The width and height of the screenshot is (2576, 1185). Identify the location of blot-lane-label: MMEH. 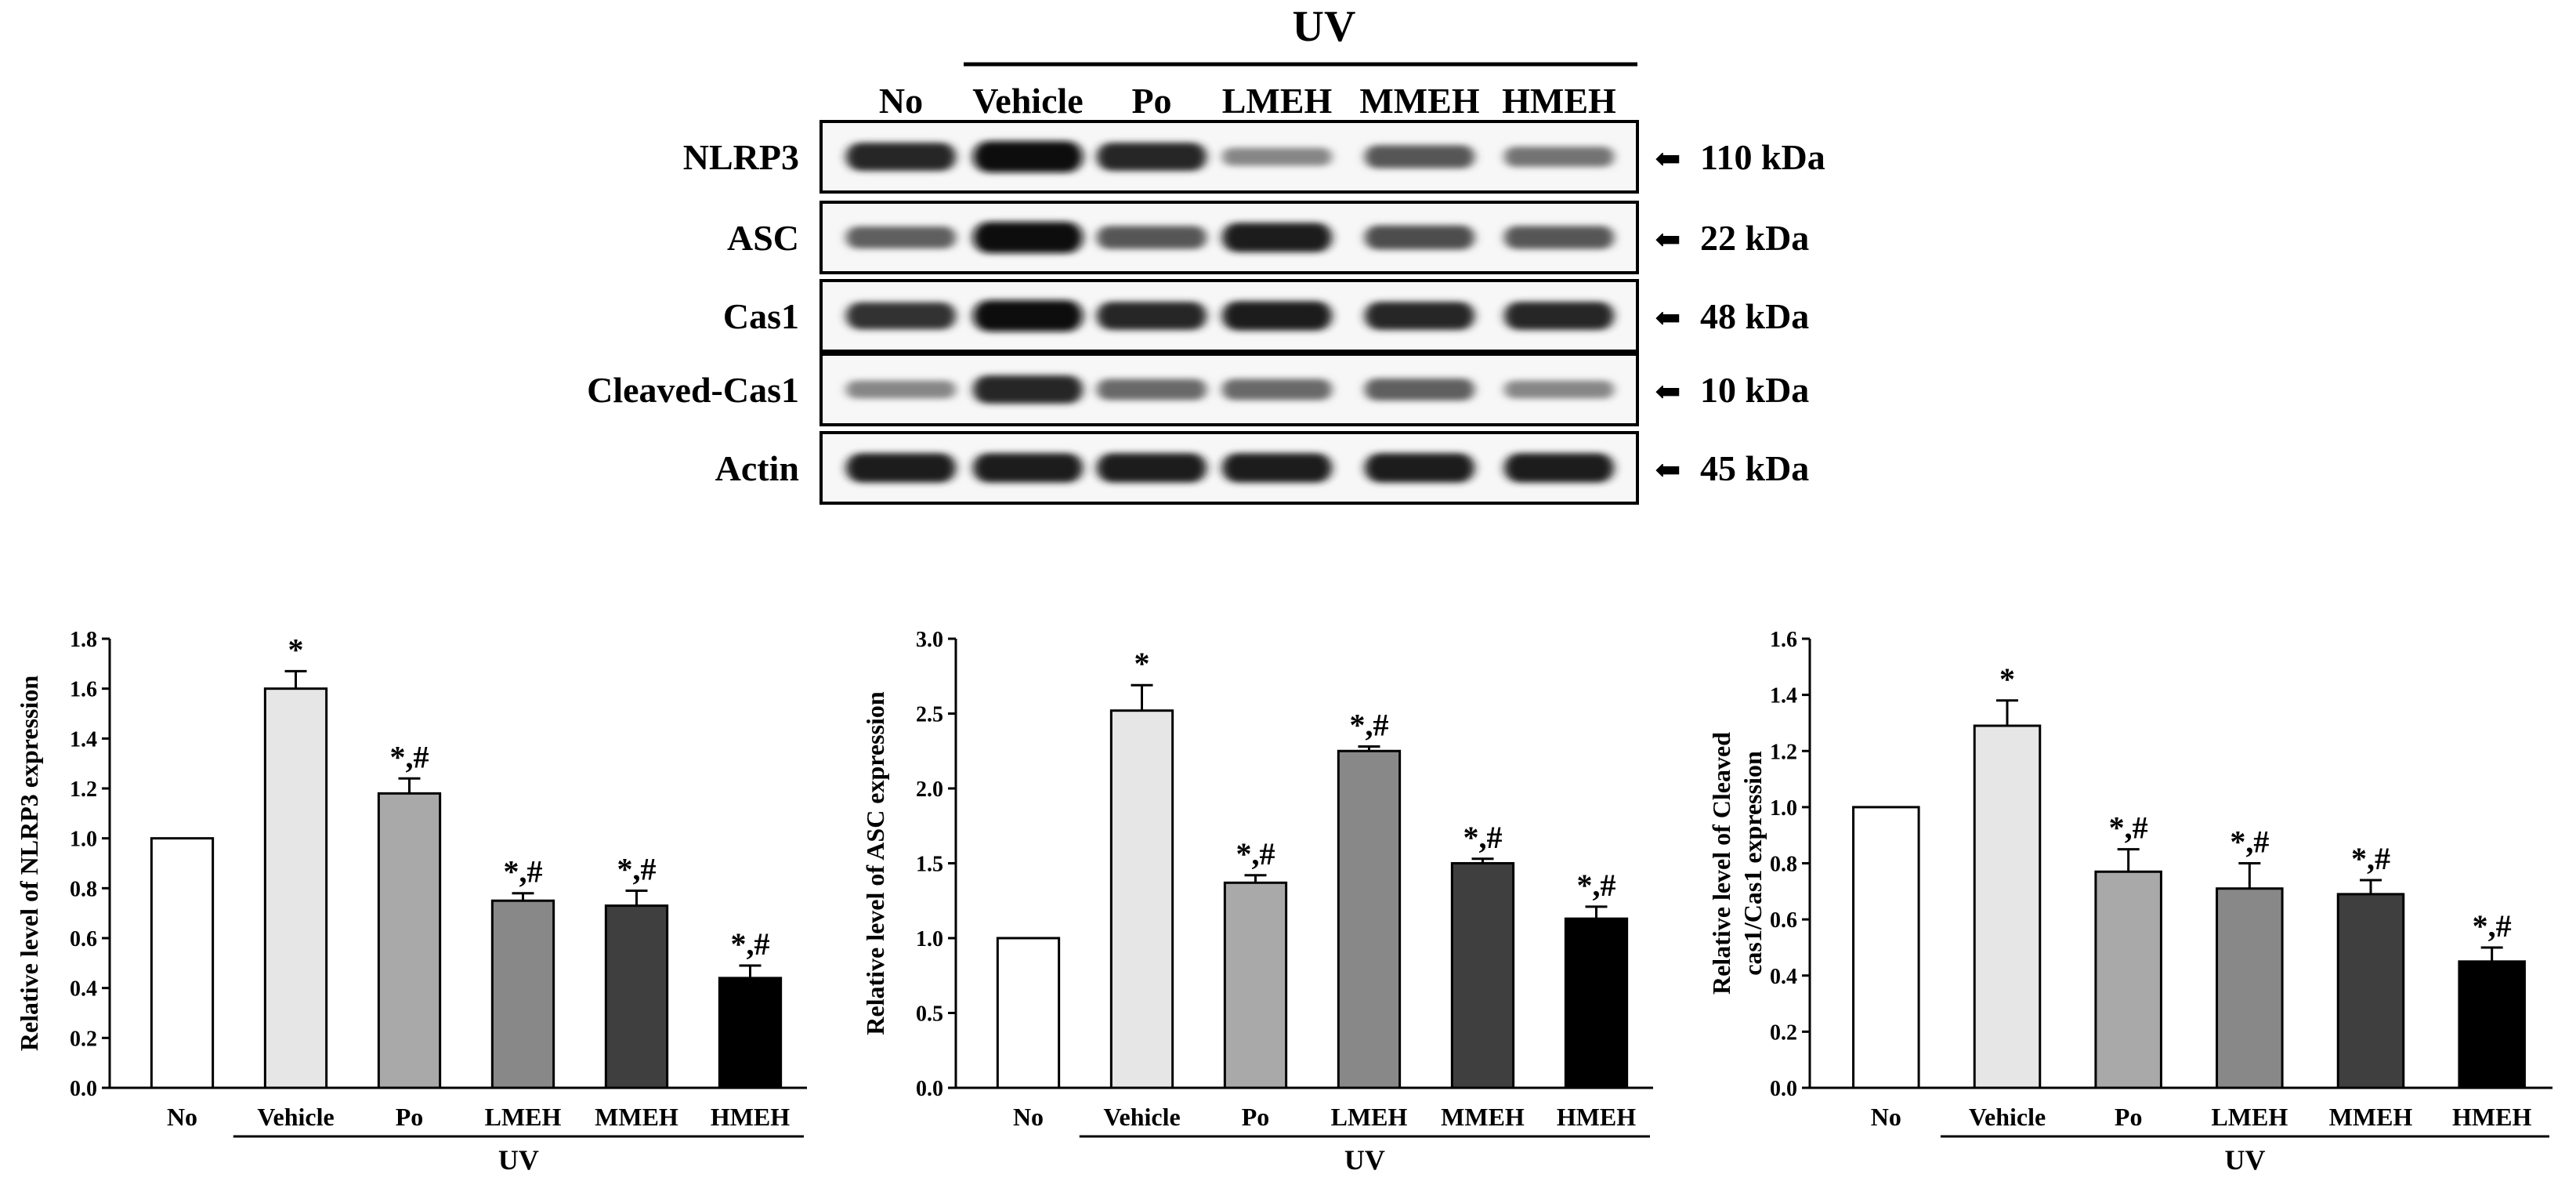
(1419, 101).